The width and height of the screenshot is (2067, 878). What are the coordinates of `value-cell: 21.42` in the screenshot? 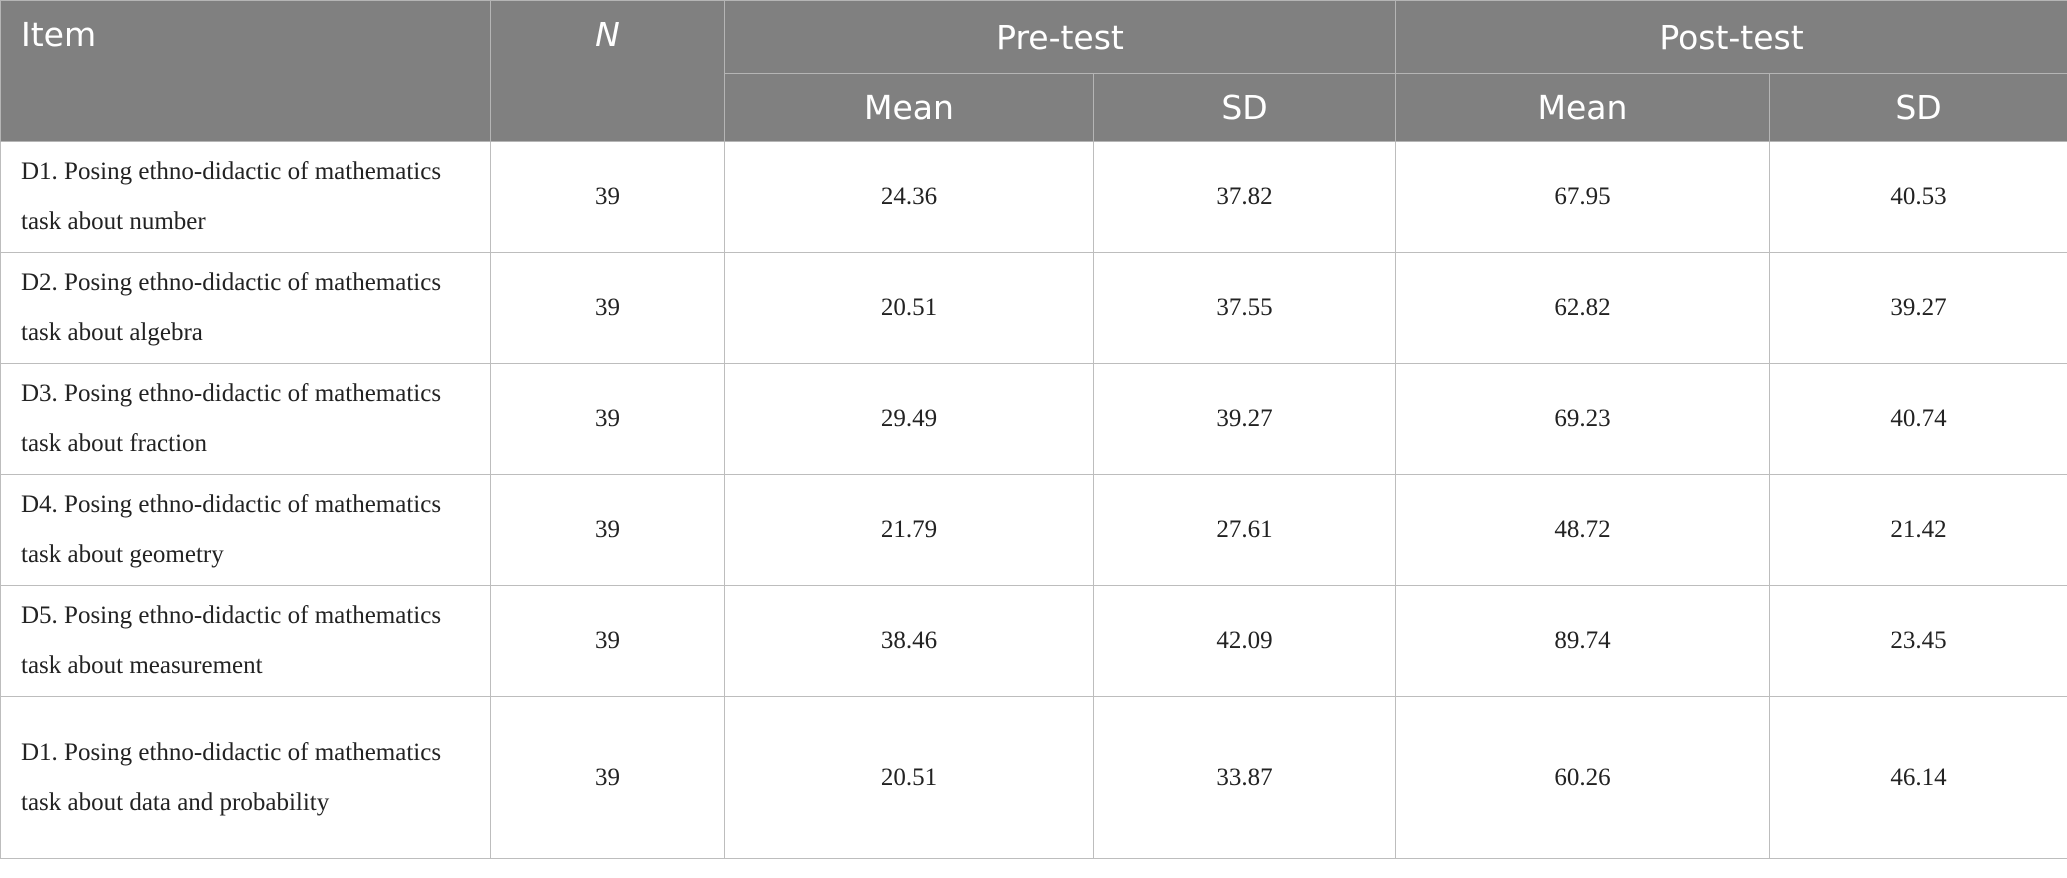 It's located at (1917, 530).